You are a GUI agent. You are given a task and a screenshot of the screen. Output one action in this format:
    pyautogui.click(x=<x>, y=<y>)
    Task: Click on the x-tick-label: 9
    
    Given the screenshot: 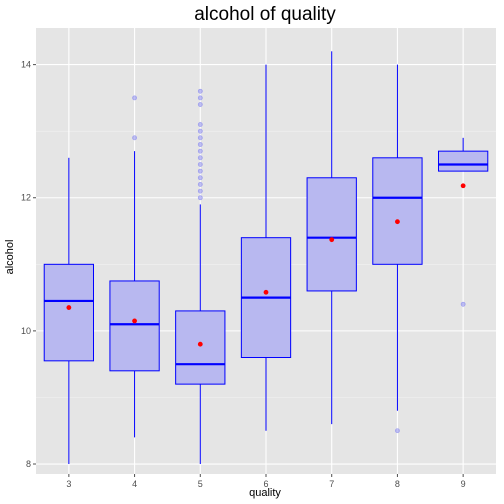 What is the action you would take?
    pyautogui.click(x=463, y=484)
    